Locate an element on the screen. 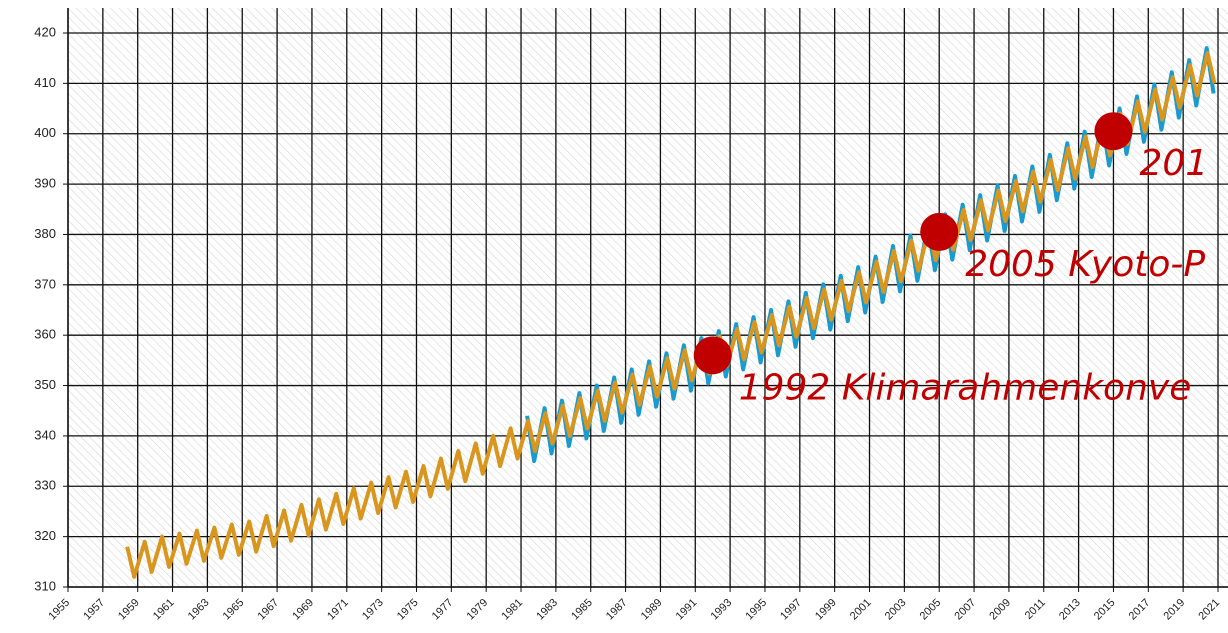 The width and height of the screenshot is (1228, 633). y-tick-label: 420 is located at coordinates (45, 31).